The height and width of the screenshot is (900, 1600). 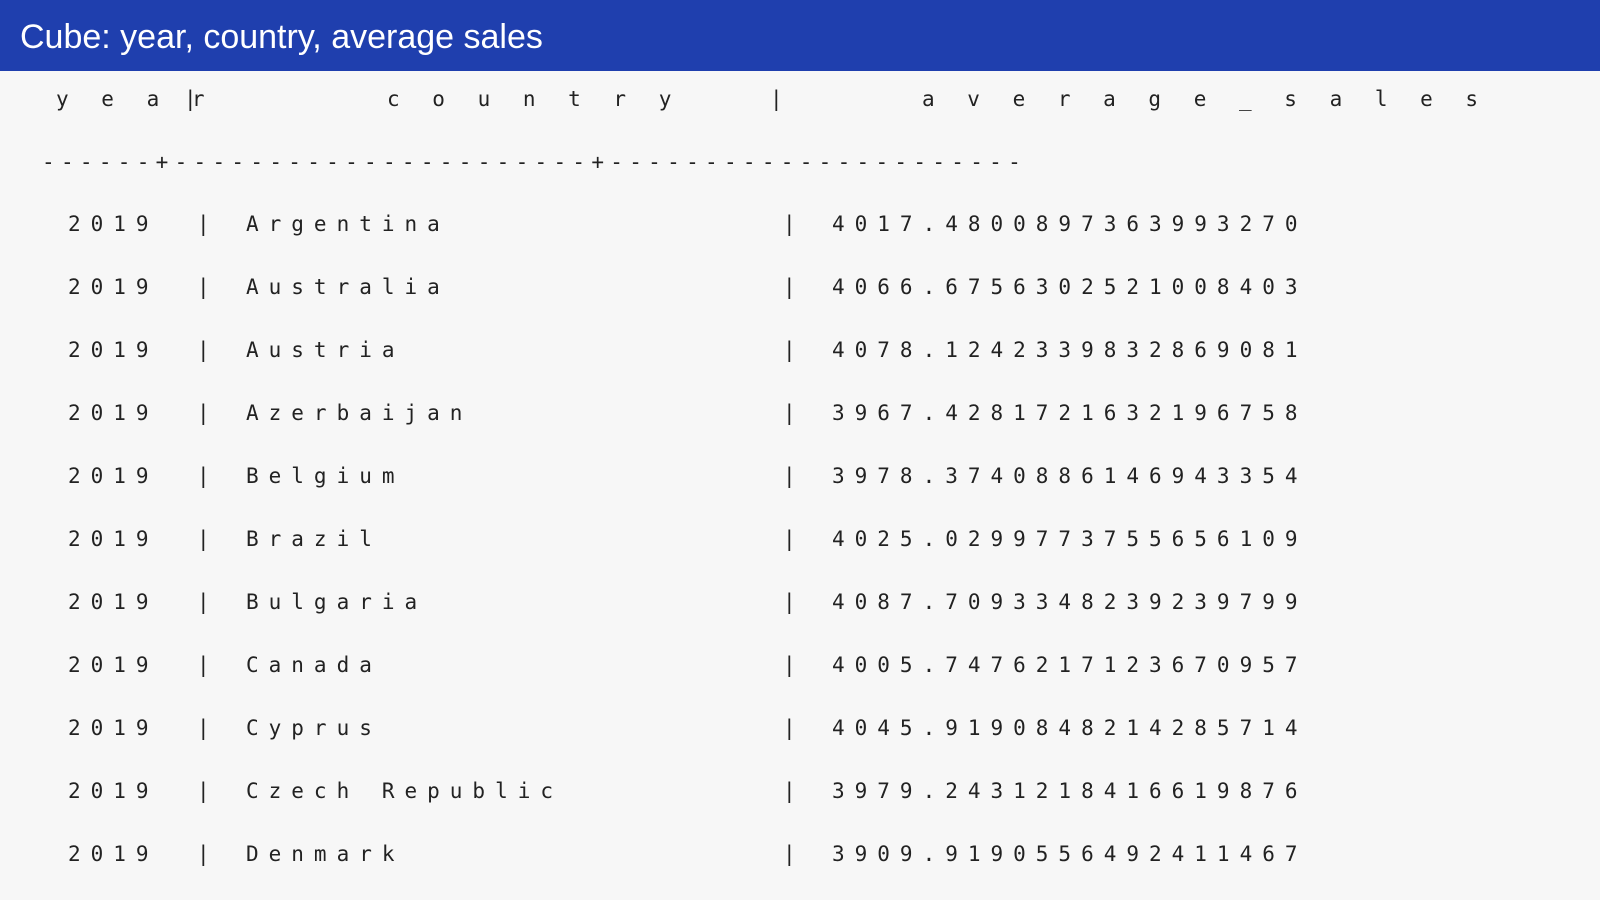 What do you see at coordinates (1070, 791) in the screenshot?
I see `cell-average-sales: 3979.2431218416619876` at bounding box center [1070, 791].